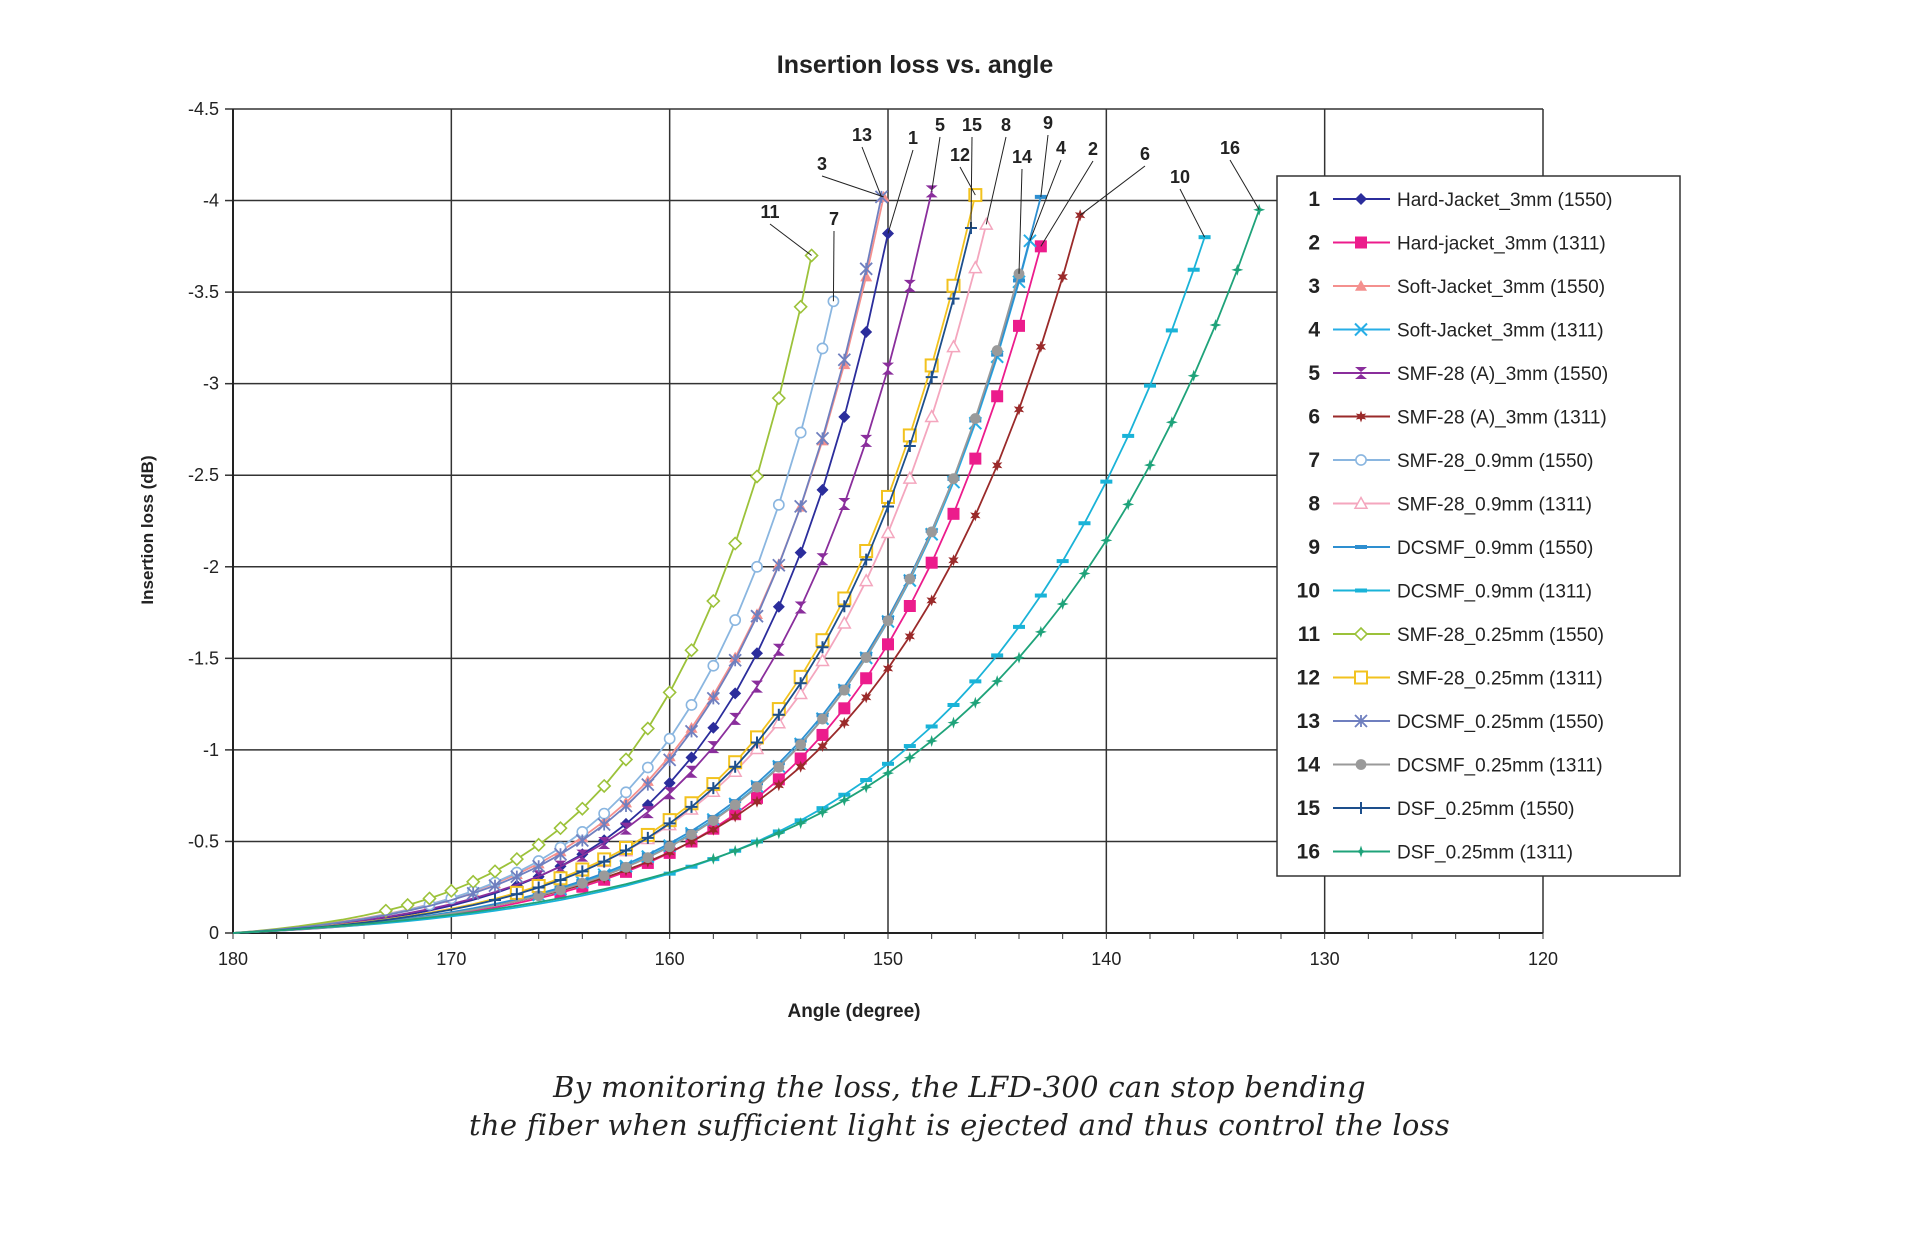  I want to click on legend-number: 9, so click(1314, 547).